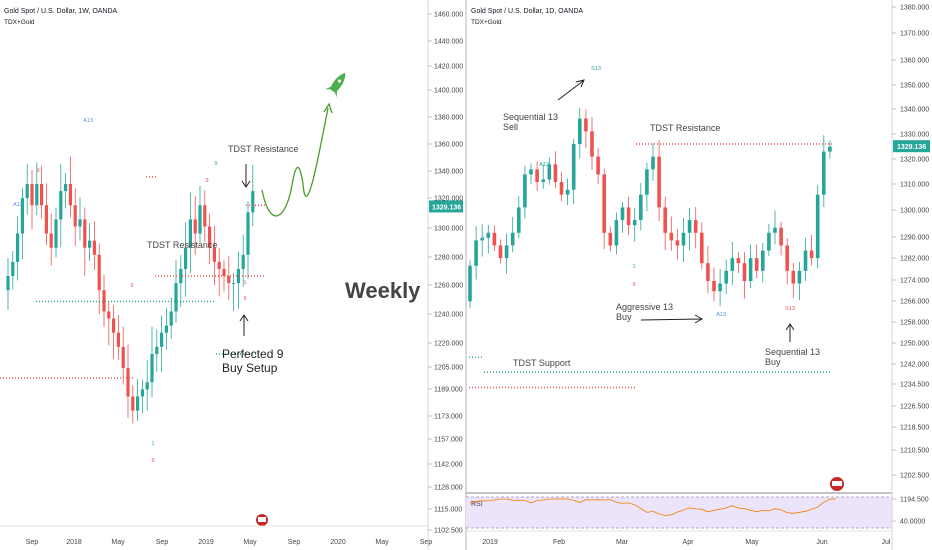  What do you see at coordinates (477, 504) in the screenshot?
I see `rsi-label: RSI` at bounding box center [477, 504].